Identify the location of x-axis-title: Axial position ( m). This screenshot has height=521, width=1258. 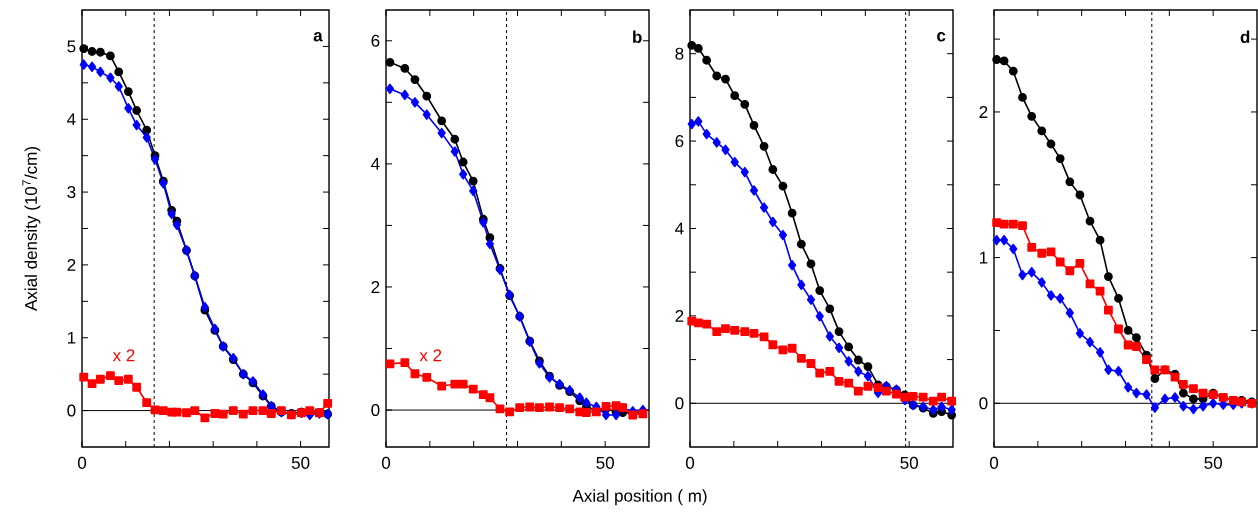
(639, 497).